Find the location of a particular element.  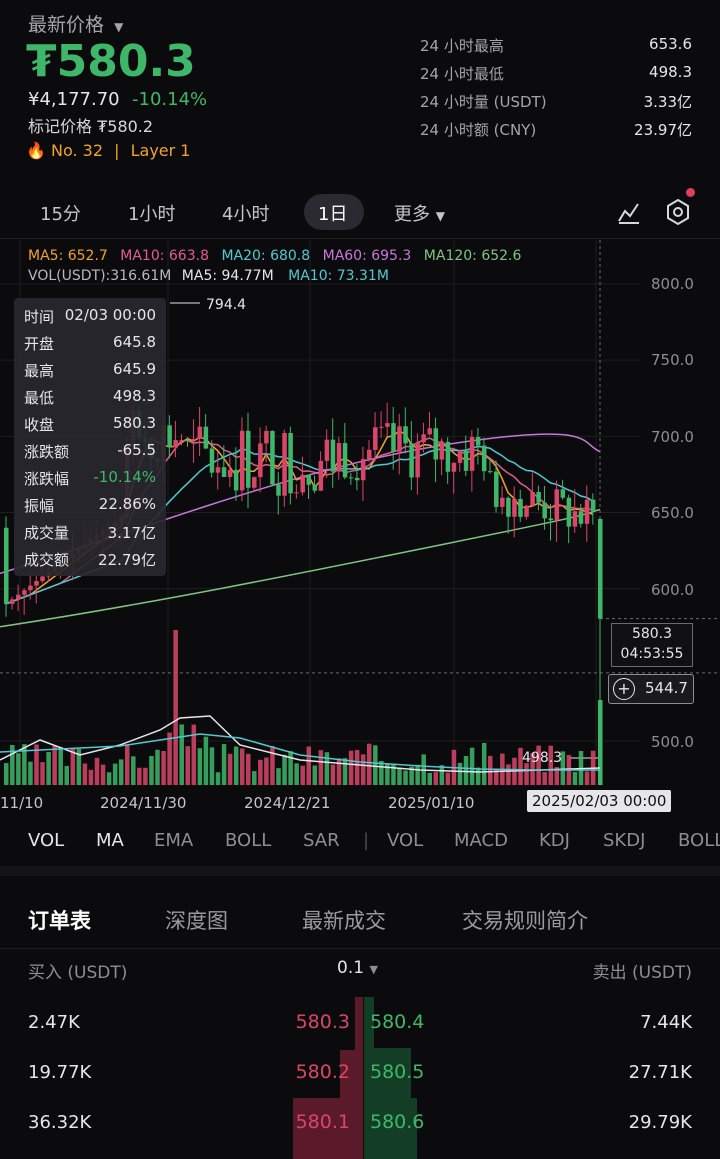

indicator-ma: MA is located at coordinates (110, 840).